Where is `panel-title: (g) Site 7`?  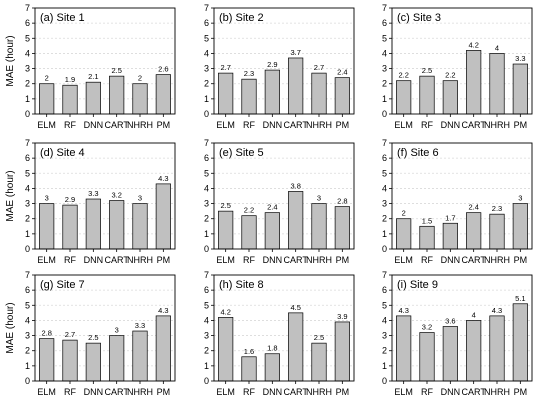
panel-title: (g) Site 7 is located at coordinates (62, 285).